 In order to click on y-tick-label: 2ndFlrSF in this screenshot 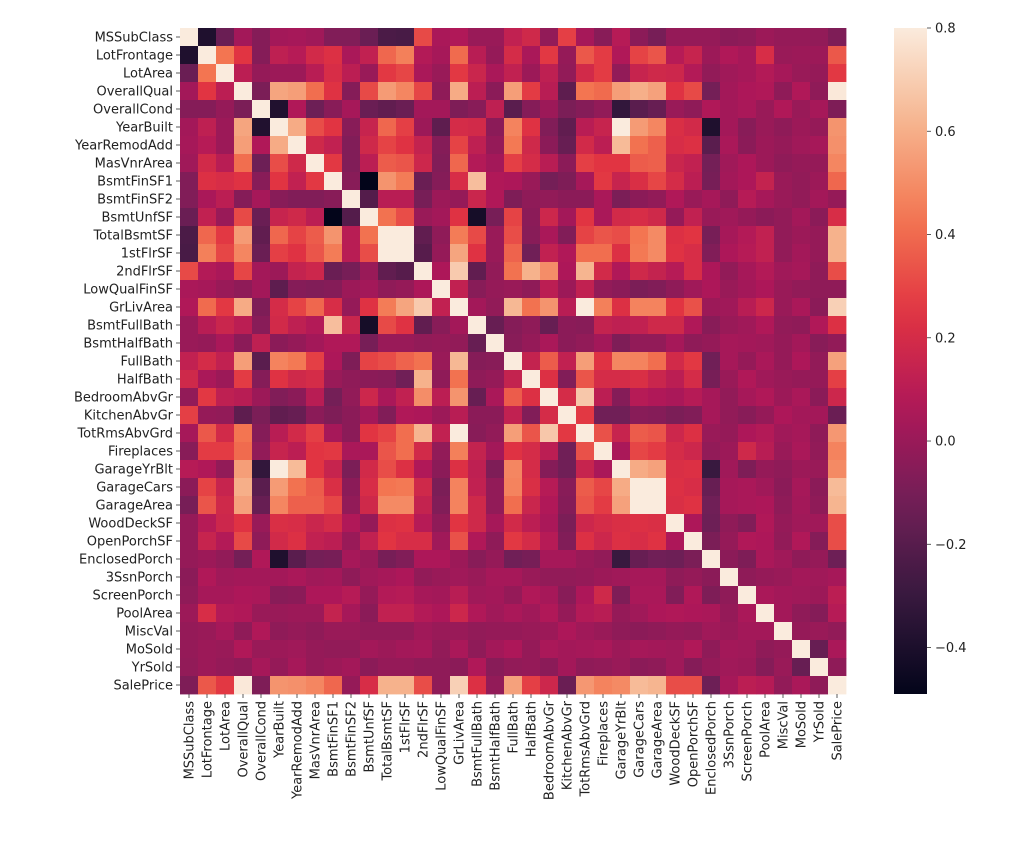, I will do `click(144, 272)`.